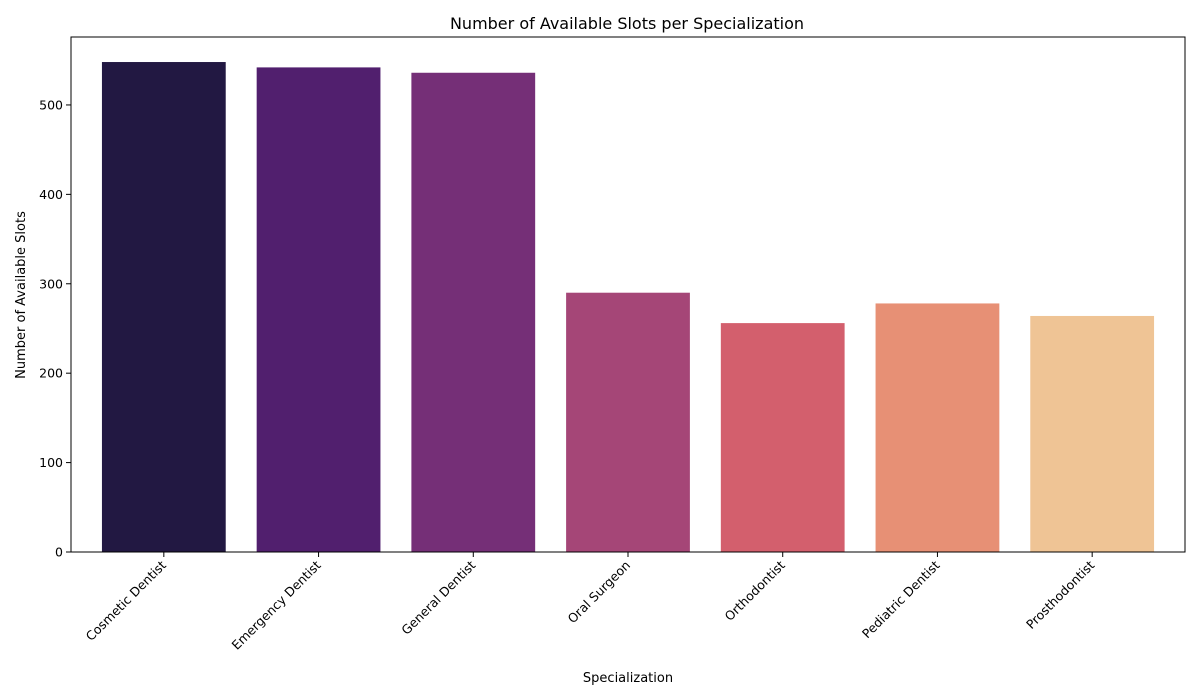 The width and height of the screenshot is (1200, 700). Describe the element at coordinates (51, 283) in the screenshot. I see `y-tick-label: 300` at that location.